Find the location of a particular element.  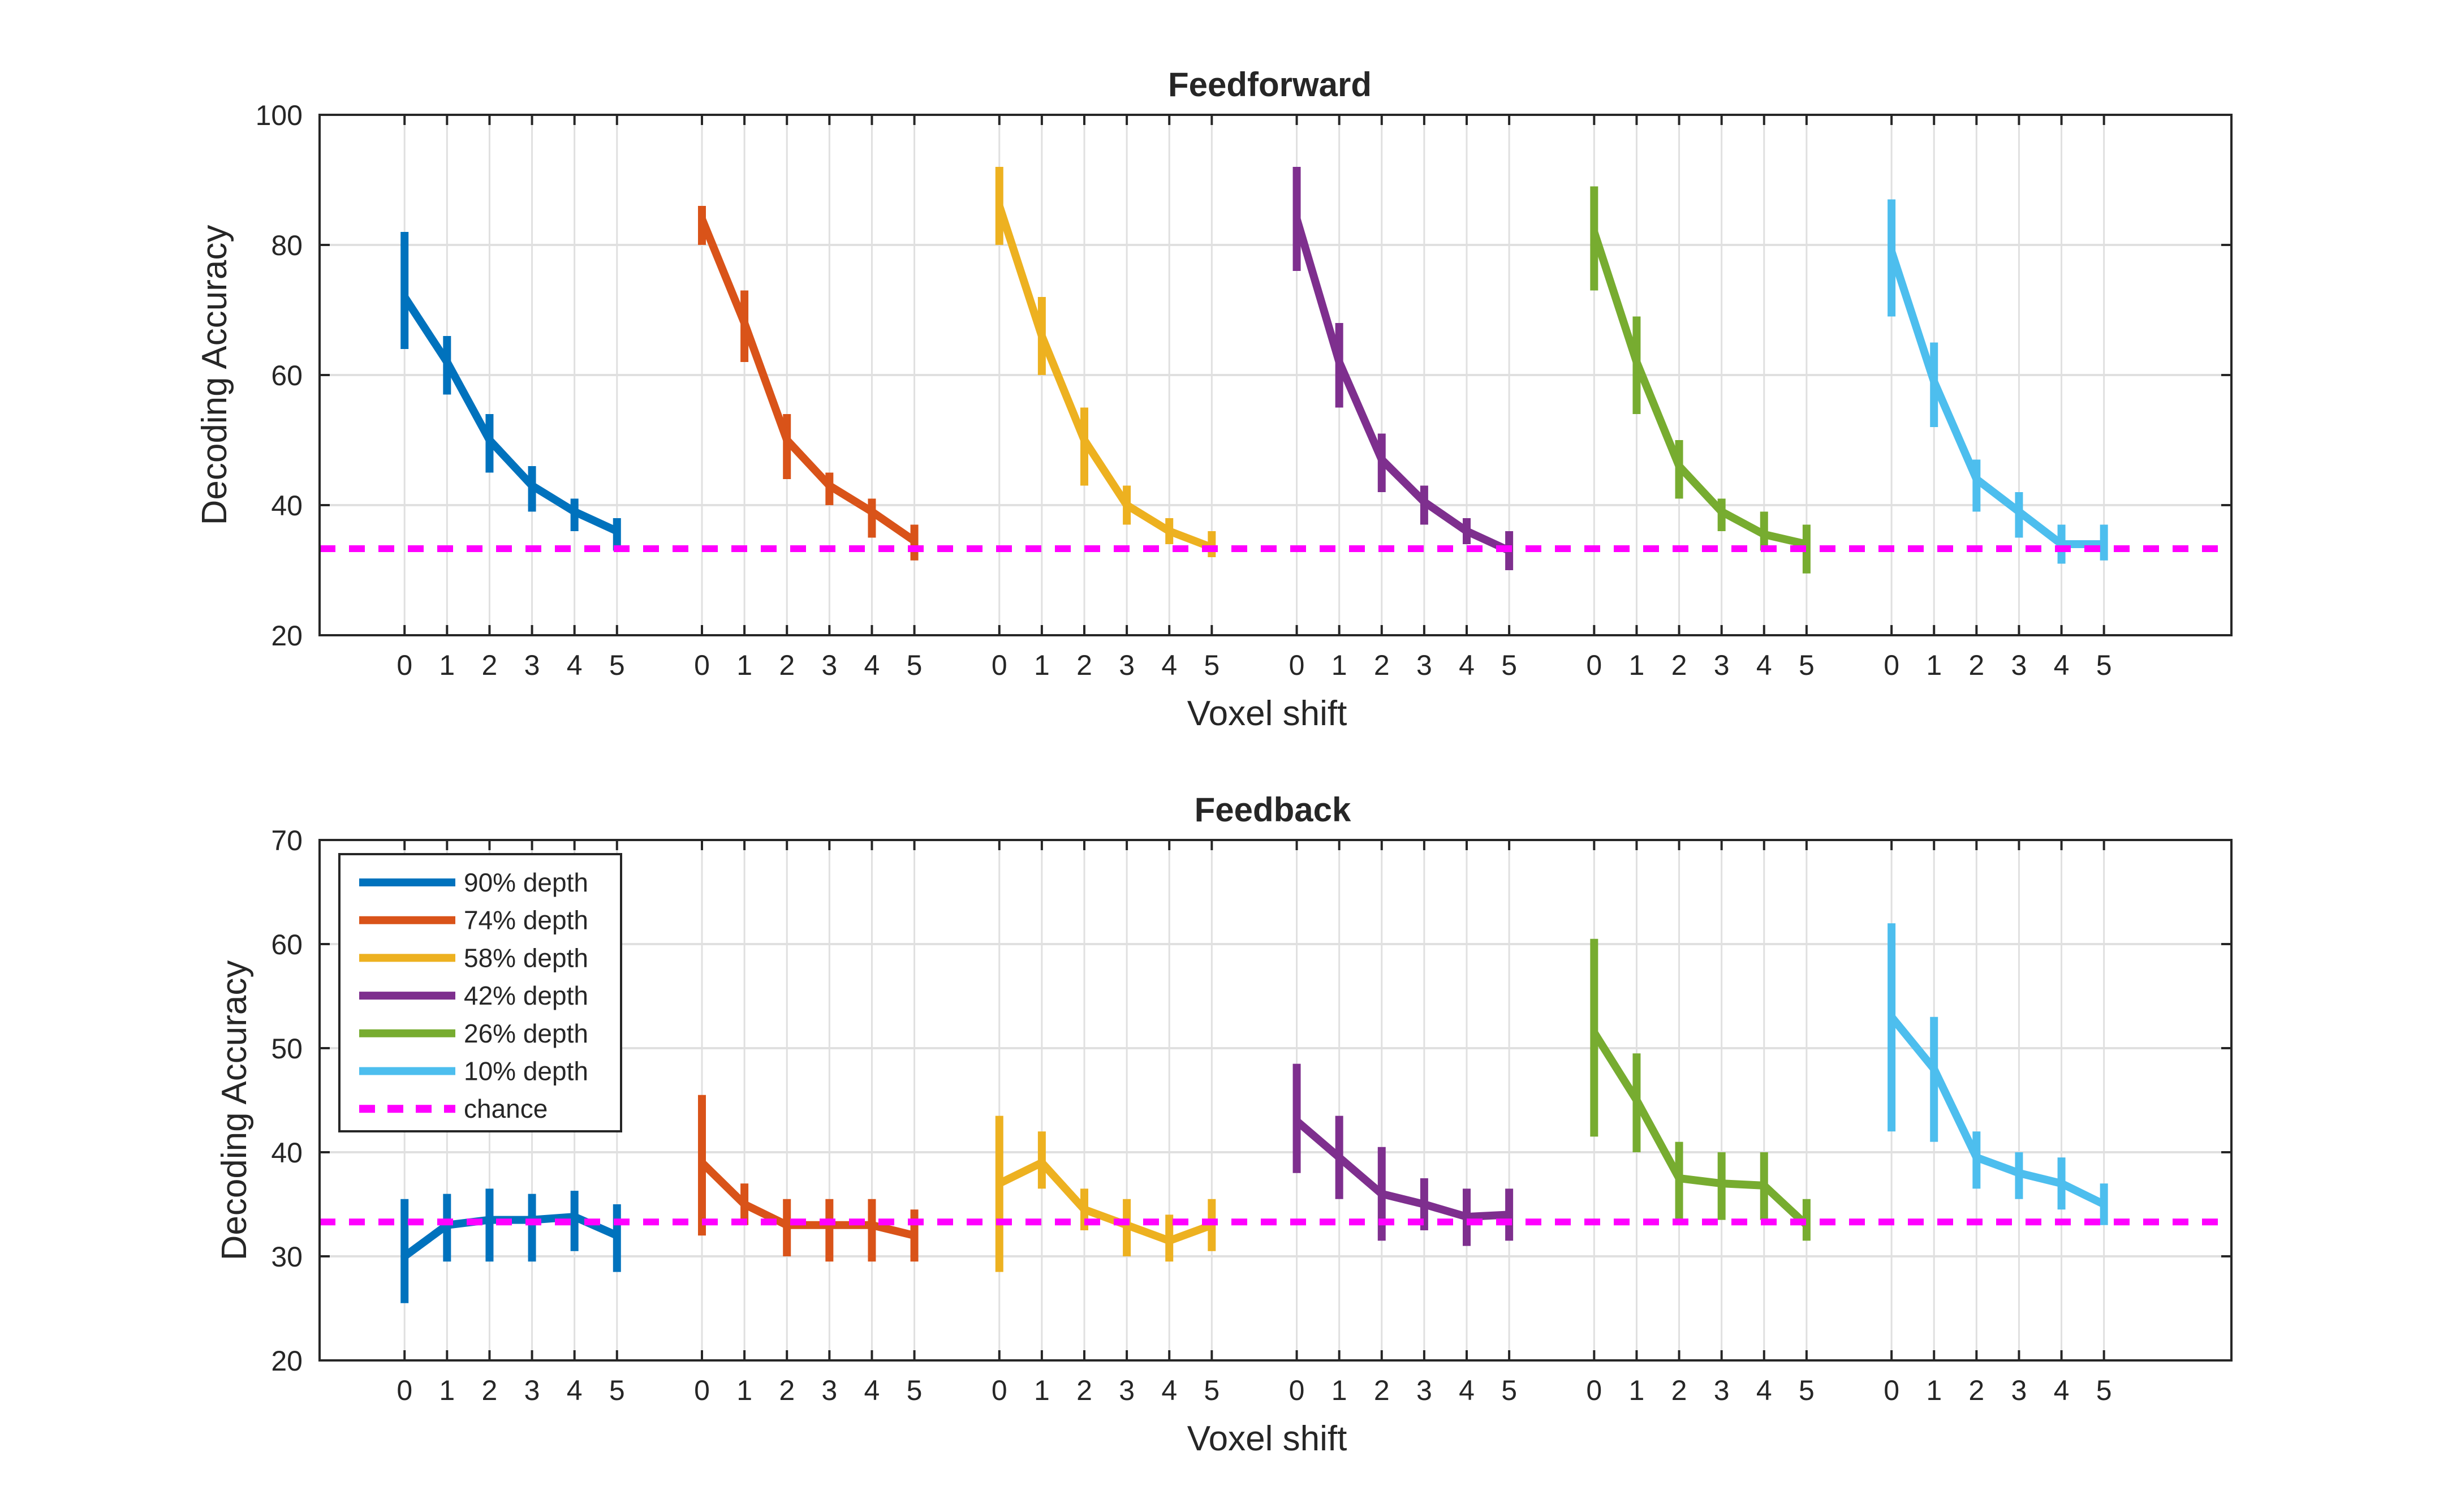

series-10-depth is located at coordinates (1998, 1074).